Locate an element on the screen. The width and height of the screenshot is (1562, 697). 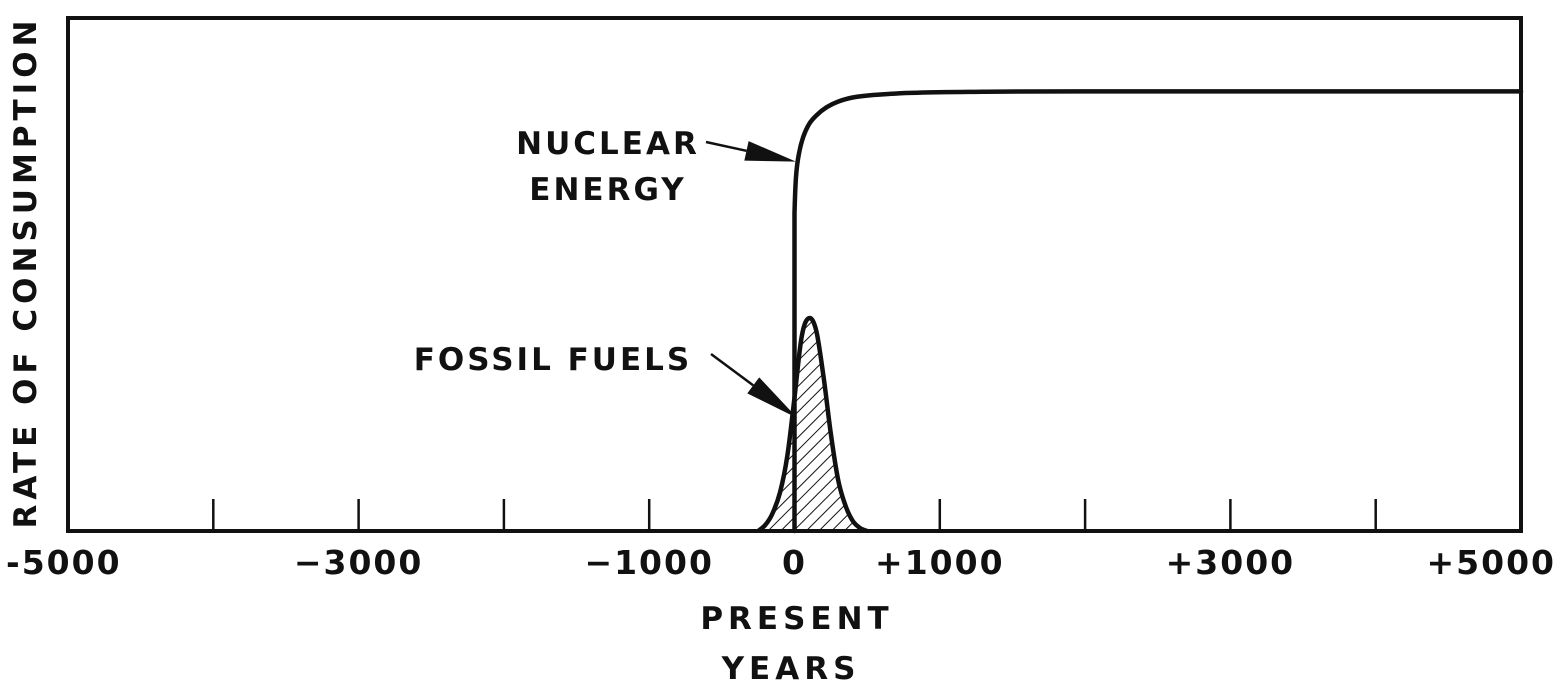
annotation-label: NUCLEAR is located at coordinates (608, 144).